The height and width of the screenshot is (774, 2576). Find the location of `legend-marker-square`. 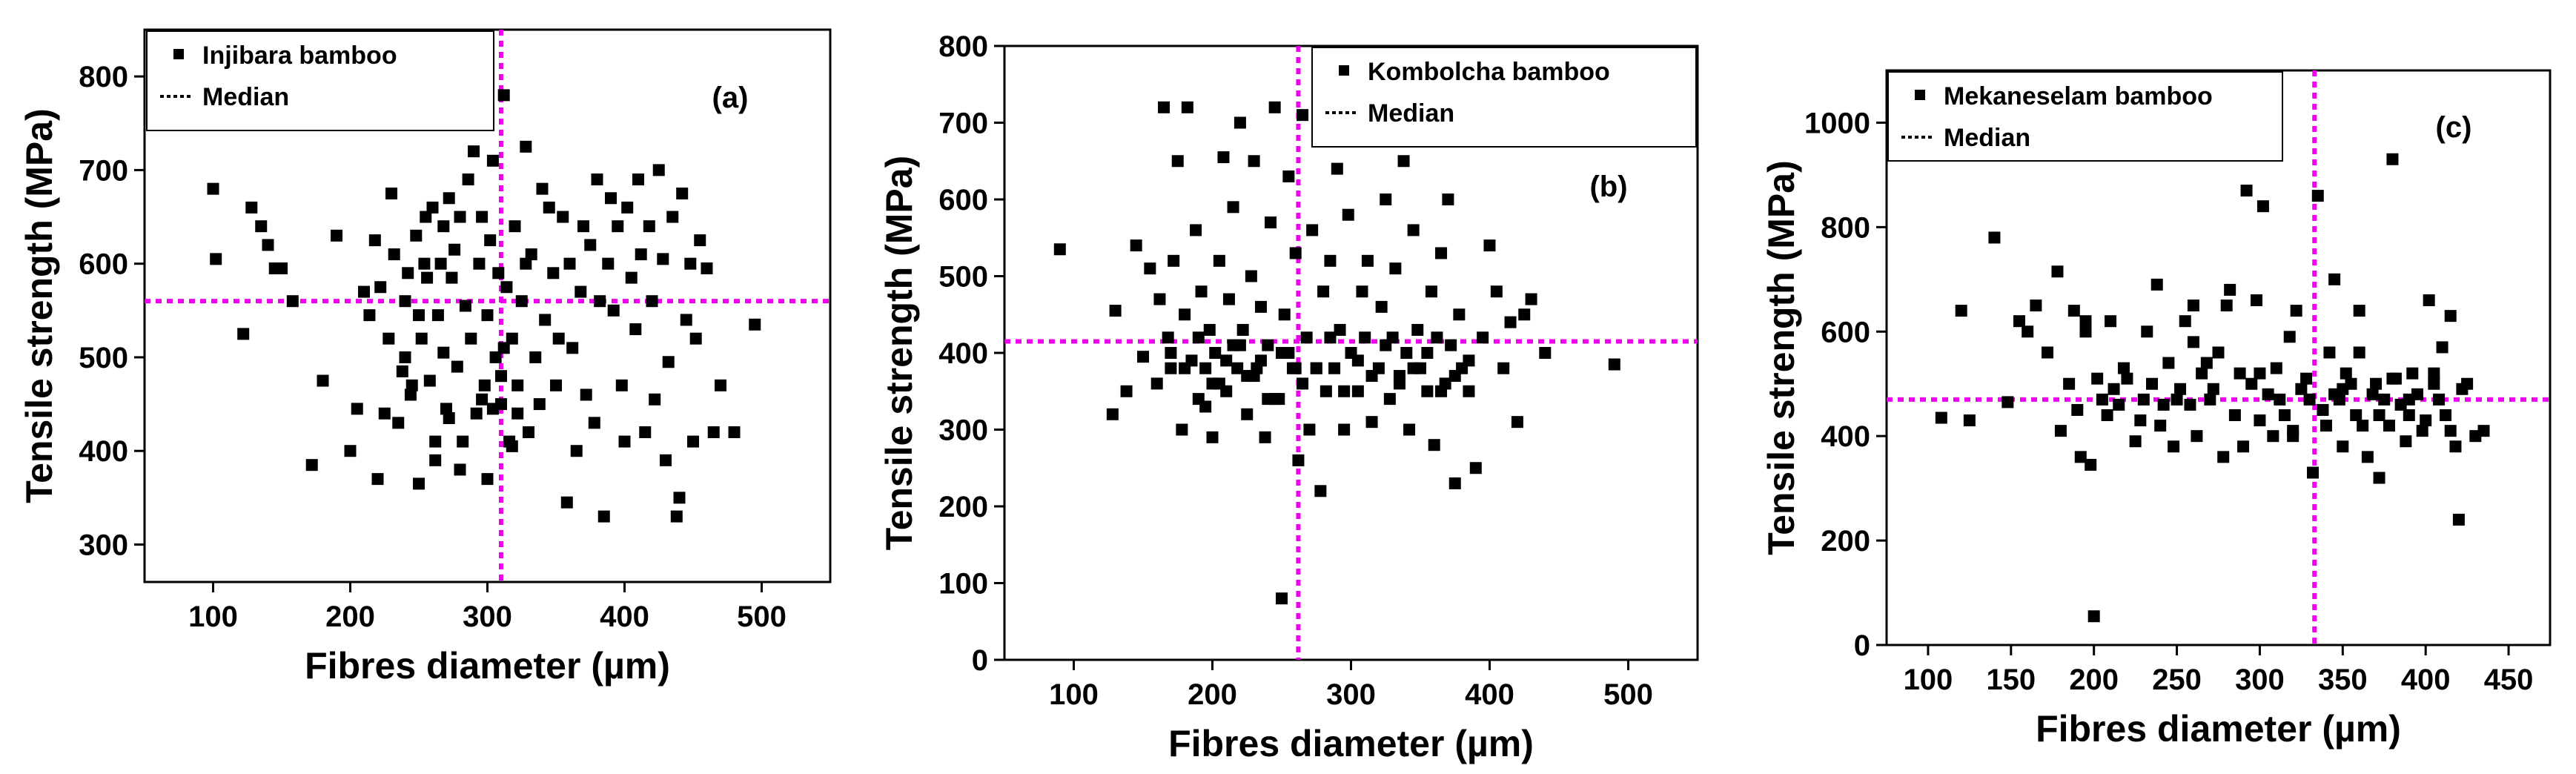

legend-marker-square is located at coordinates (1920, 95).